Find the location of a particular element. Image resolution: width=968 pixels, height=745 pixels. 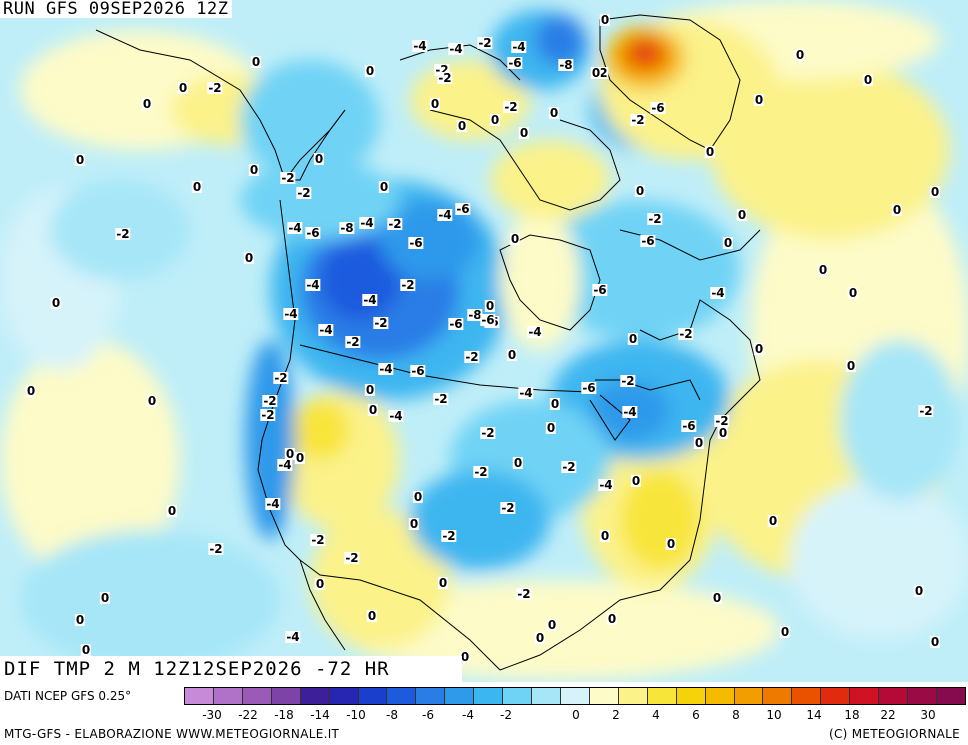

contour-label: -8 is located at coordinates (347, 228).